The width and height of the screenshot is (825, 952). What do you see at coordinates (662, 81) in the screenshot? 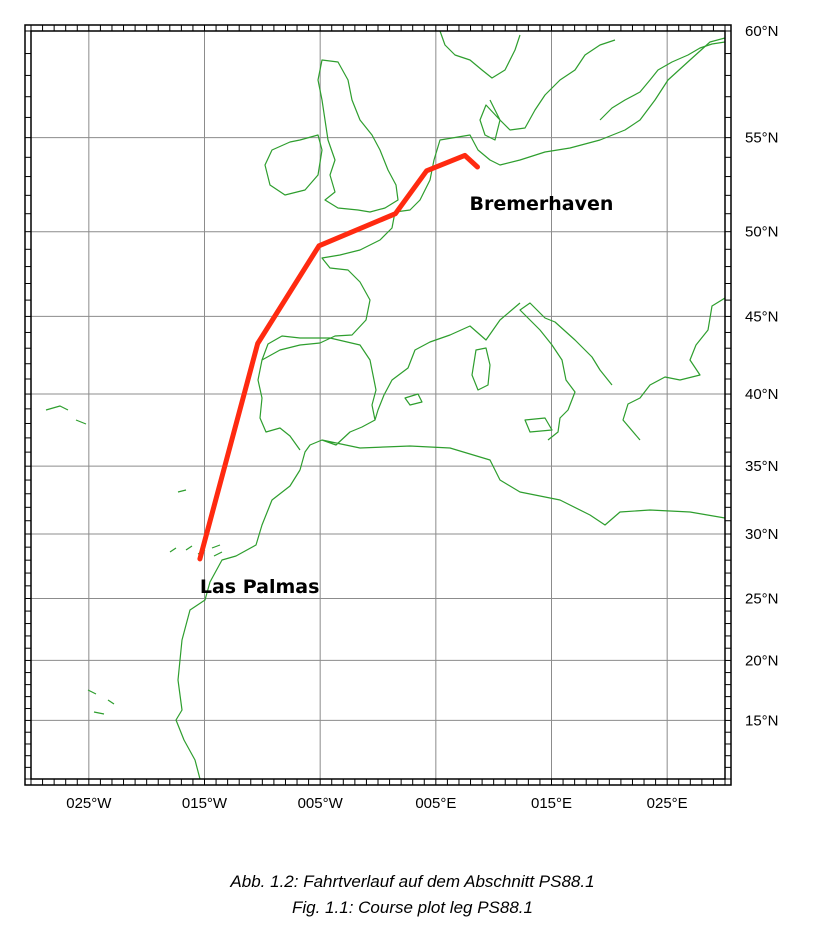
I see `coastline-eastern-europe` at bounding box center [662, 81].